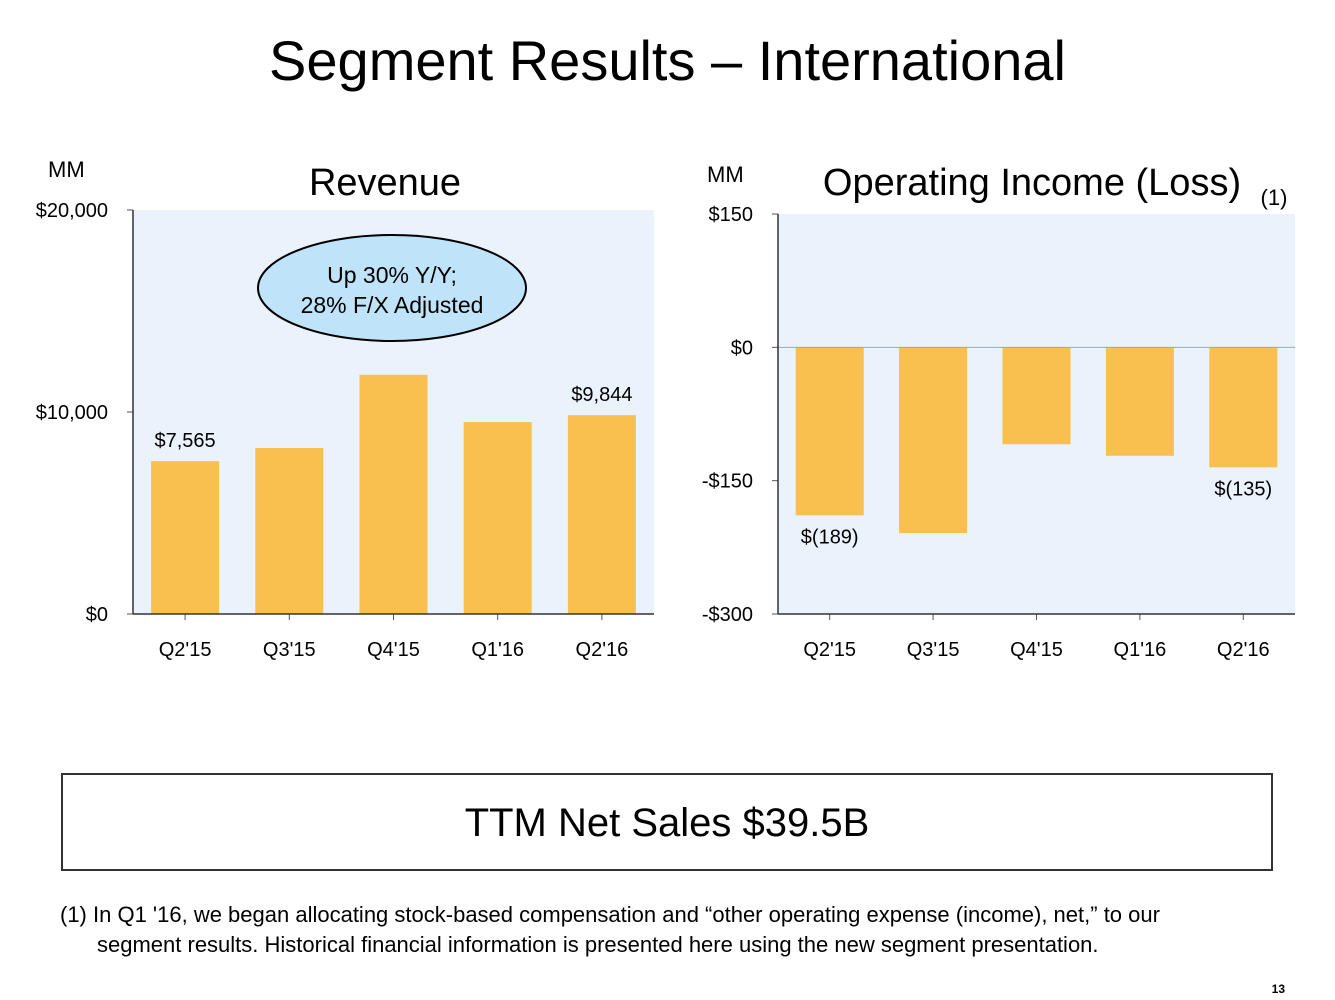  Describe the element at coordinates (727, 615) in the screenshot. I see `y-tick-label: -$300` at that location.